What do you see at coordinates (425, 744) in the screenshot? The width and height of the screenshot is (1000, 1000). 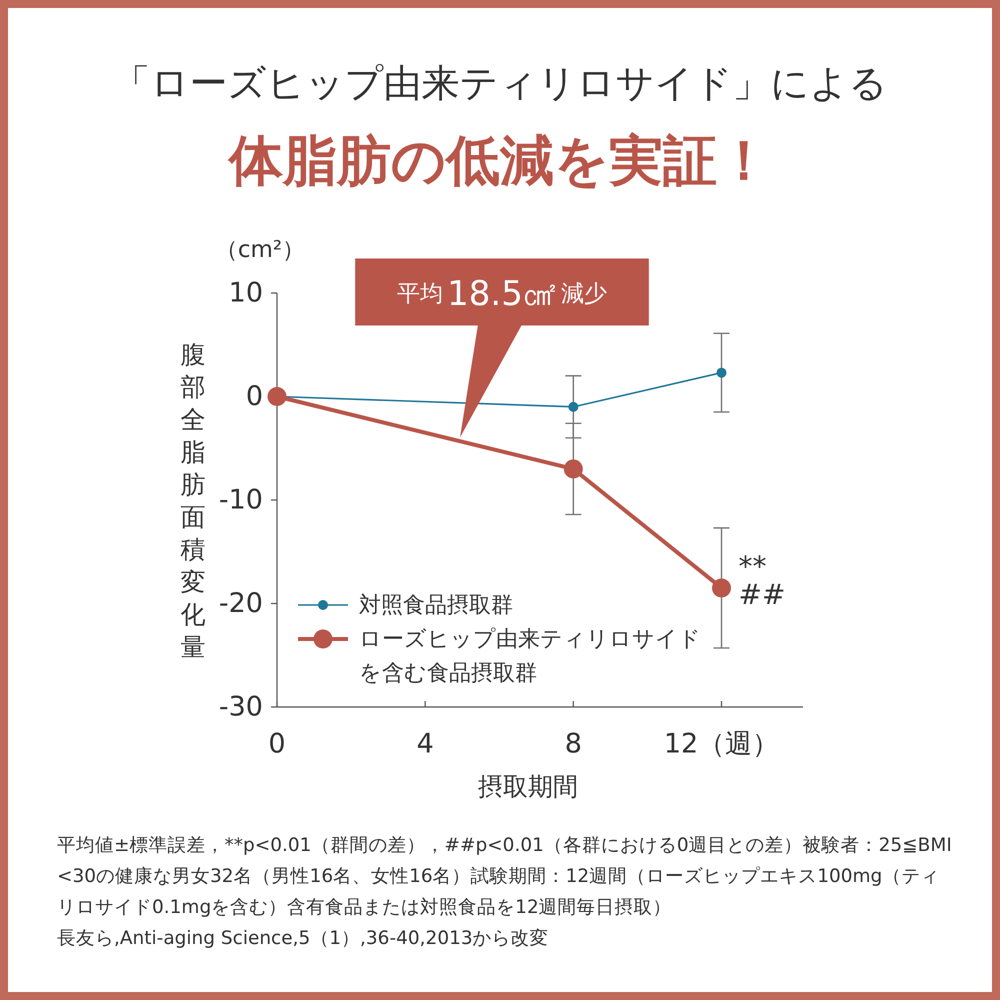 I see `x-tick-label: 4` at bounding box center [425, 744].